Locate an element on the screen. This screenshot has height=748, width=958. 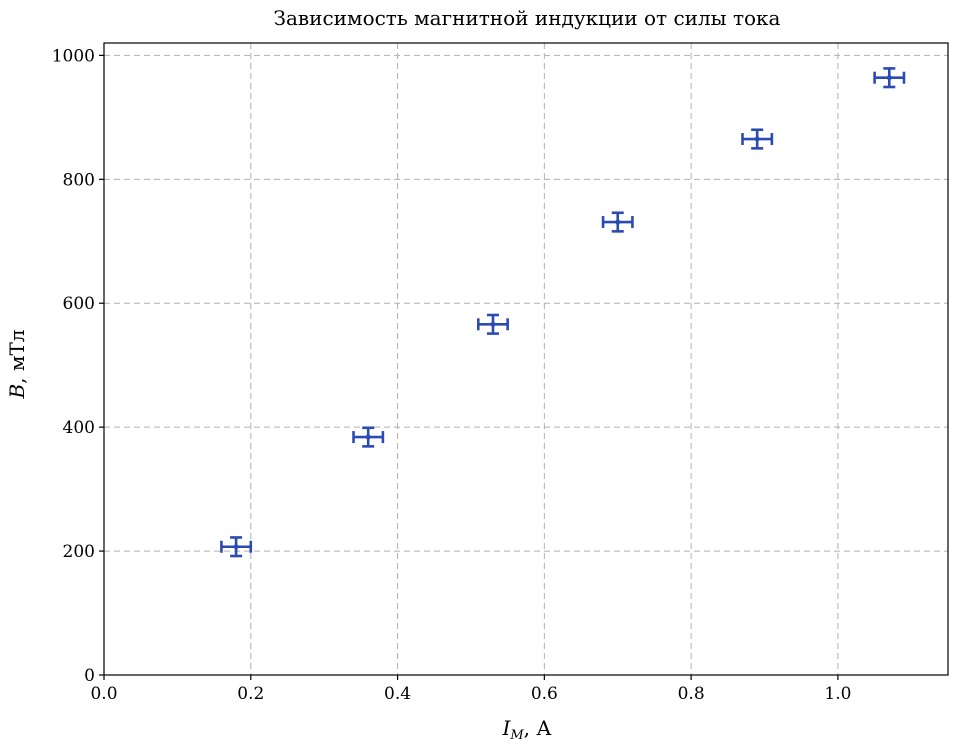
y-tick-label: 400 is located at coordinates (79, 428).